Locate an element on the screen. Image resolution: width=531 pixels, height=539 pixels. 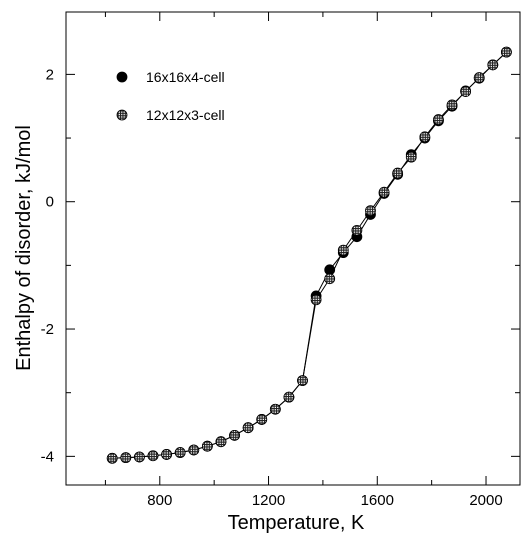
x-tick-label: 1200 is located at coordinates (268, 500).